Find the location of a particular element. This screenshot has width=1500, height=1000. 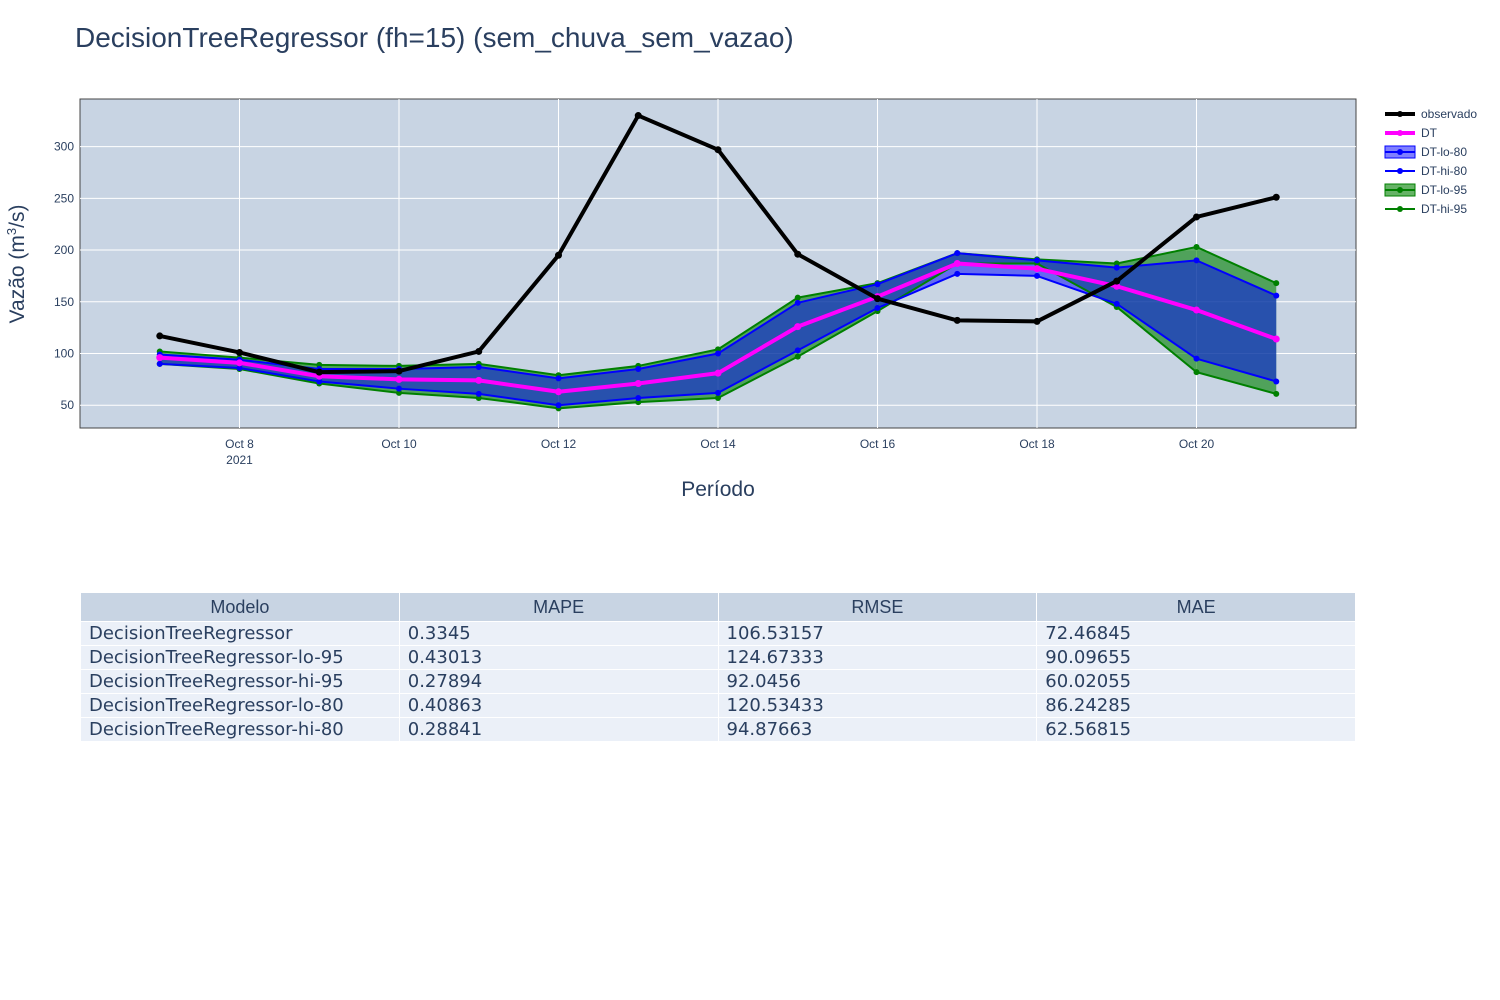

cell-mape: 0.3345 is located at coordinates (558, 633).